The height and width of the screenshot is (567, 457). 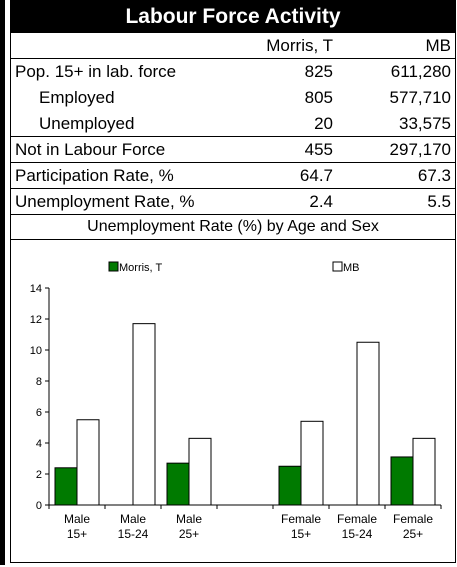 I want to click on table-header-row: Morris, T MB, so click(x=233, y=46).